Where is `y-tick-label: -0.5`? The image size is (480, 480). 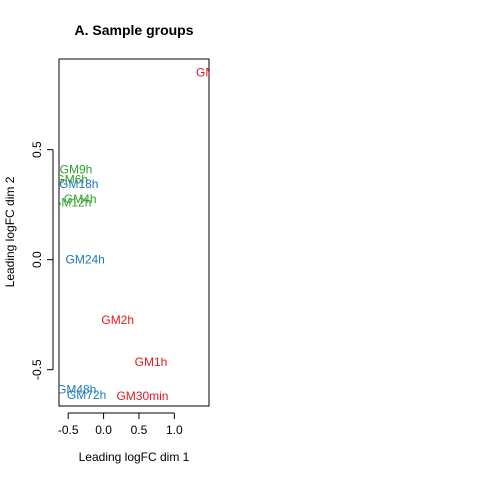 y-tick-label: -0.5 is located at coordinates (37, 369).